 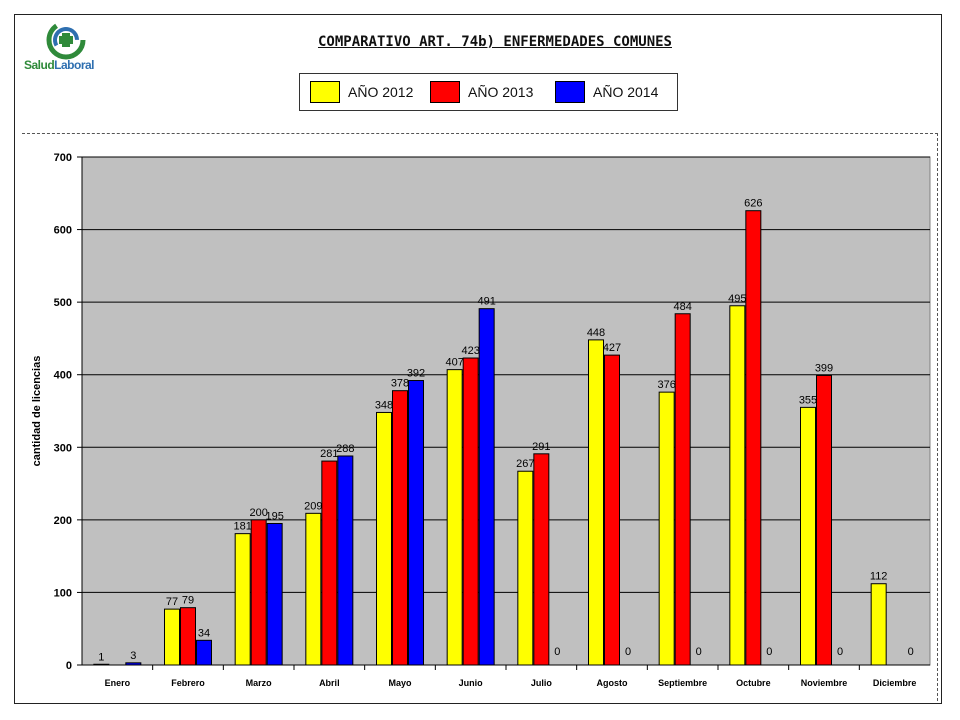 I want to click on data-label: 355, so click(x=808, y=400).